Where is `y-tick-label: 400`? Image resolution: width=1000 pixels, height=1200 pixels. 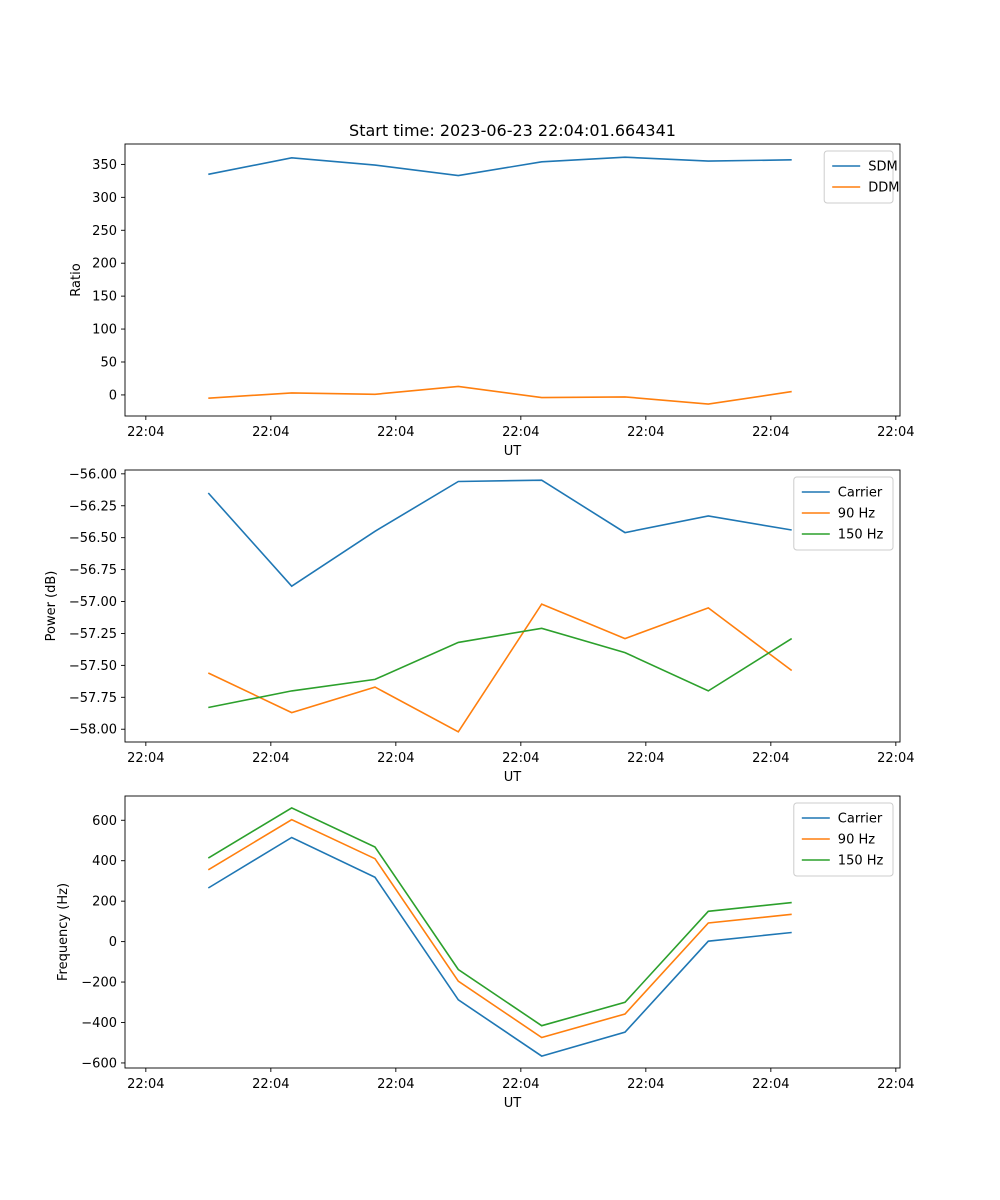 y-tick-label: 400 is located at coordinates (104, 861).